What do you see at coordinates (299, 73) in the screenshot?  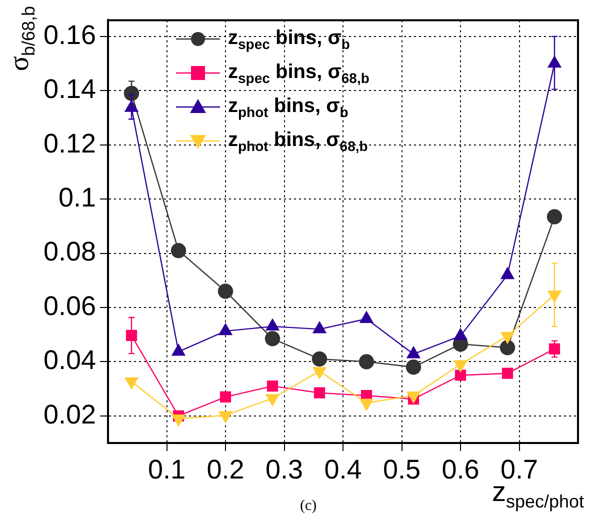 I see `legend-label: z$_{spec}$ bins, σ$_{68,b}$` at bounding box center [299, 73].